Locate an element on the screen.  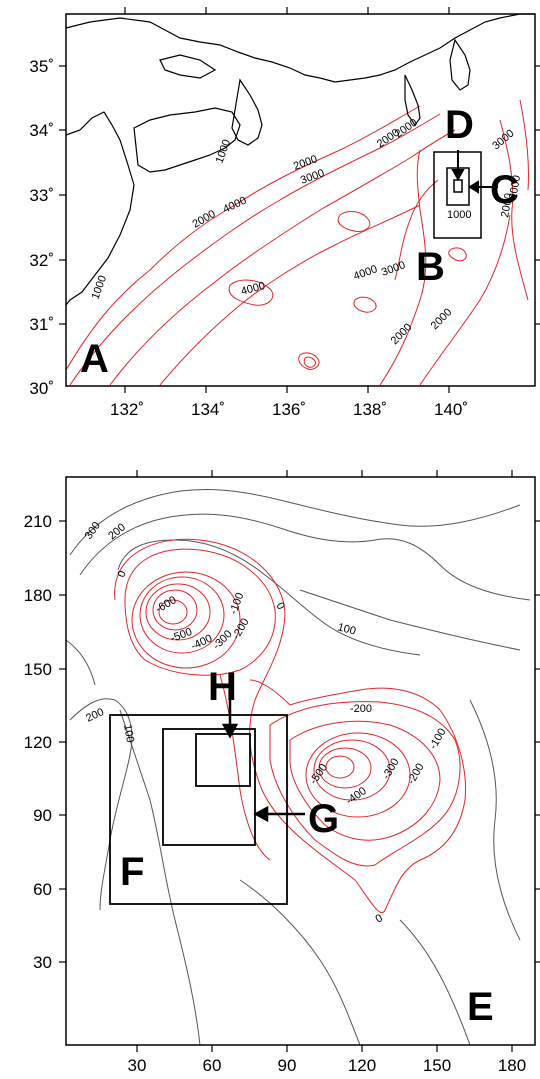
panel-label-e: E is located at coordinates (480, 1007).